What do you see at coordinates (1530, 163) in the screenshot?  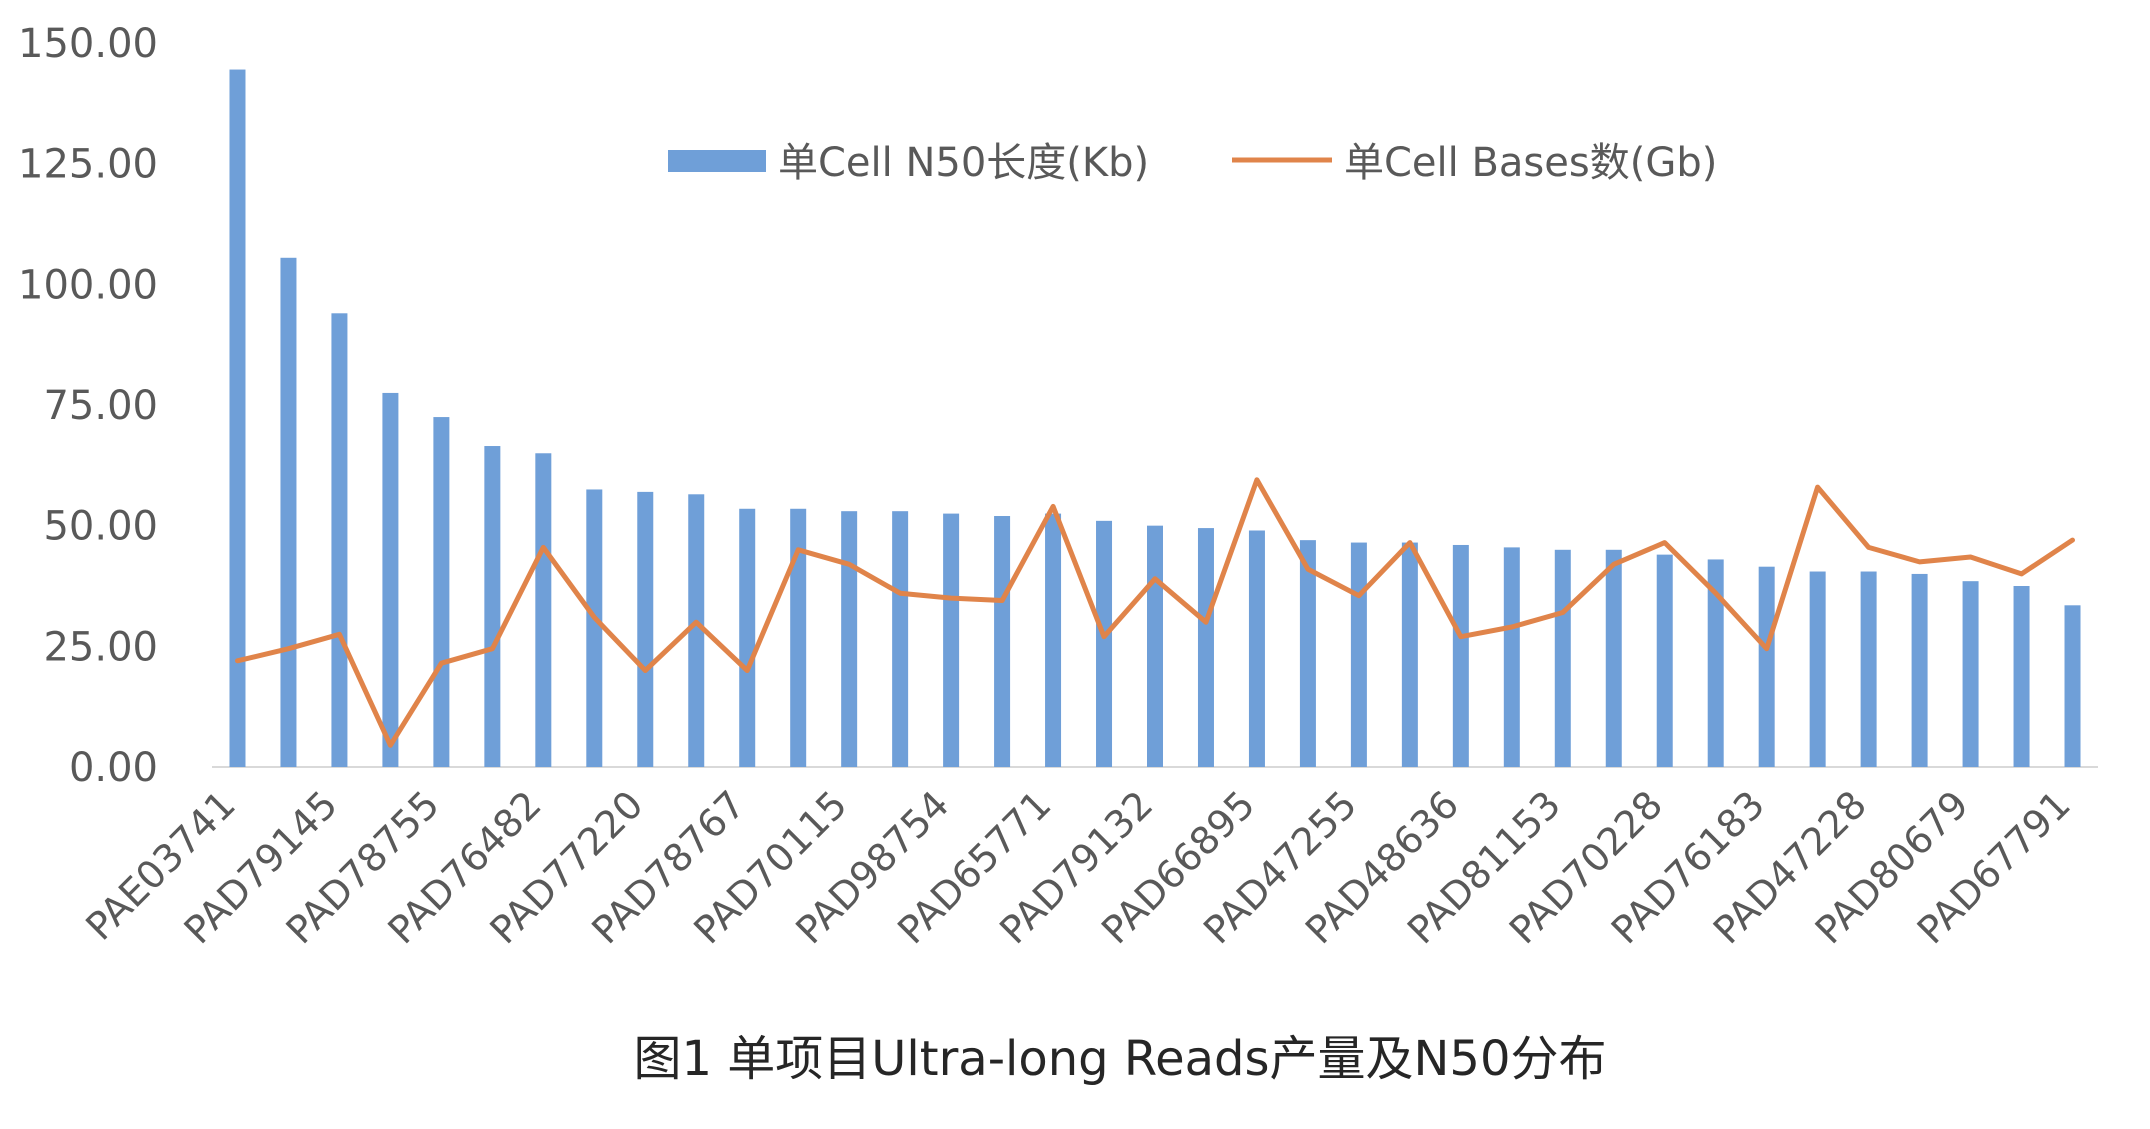 I see `legend-line-label: 单Cell Bases数(Gb)` at bounding box center [1530, 163].